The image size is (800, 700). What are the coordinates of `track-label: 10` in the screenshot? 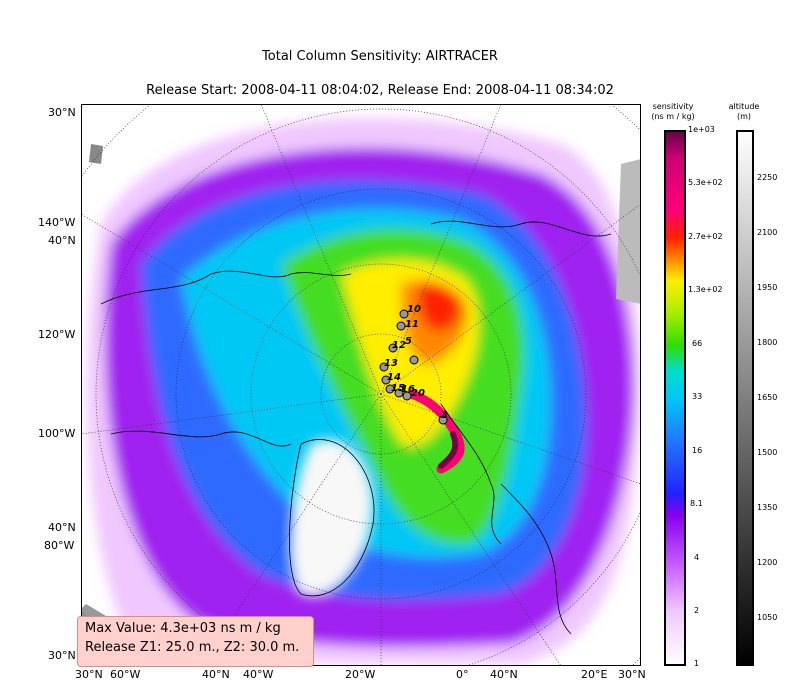 It's located at (414, 309).